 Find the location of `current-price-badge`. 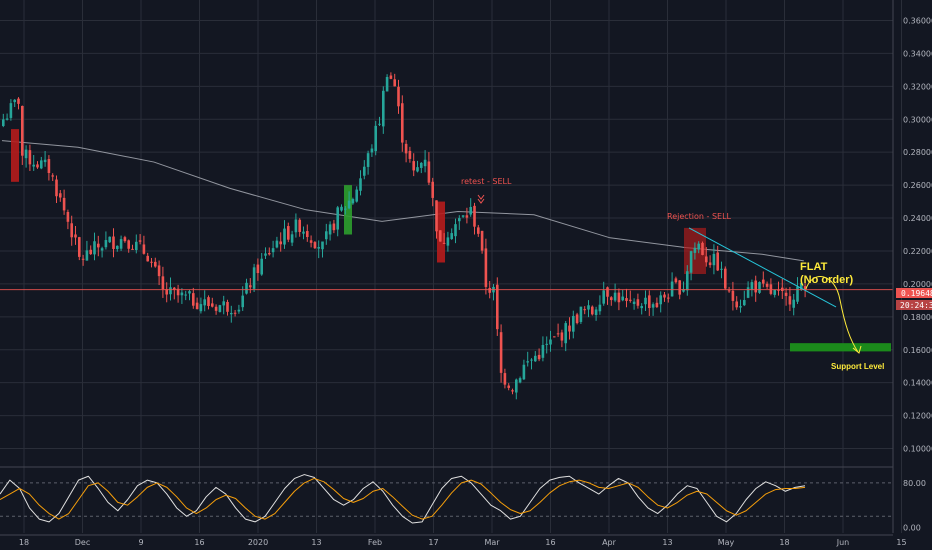

current-price-badge is located at coordinates (914, 293).